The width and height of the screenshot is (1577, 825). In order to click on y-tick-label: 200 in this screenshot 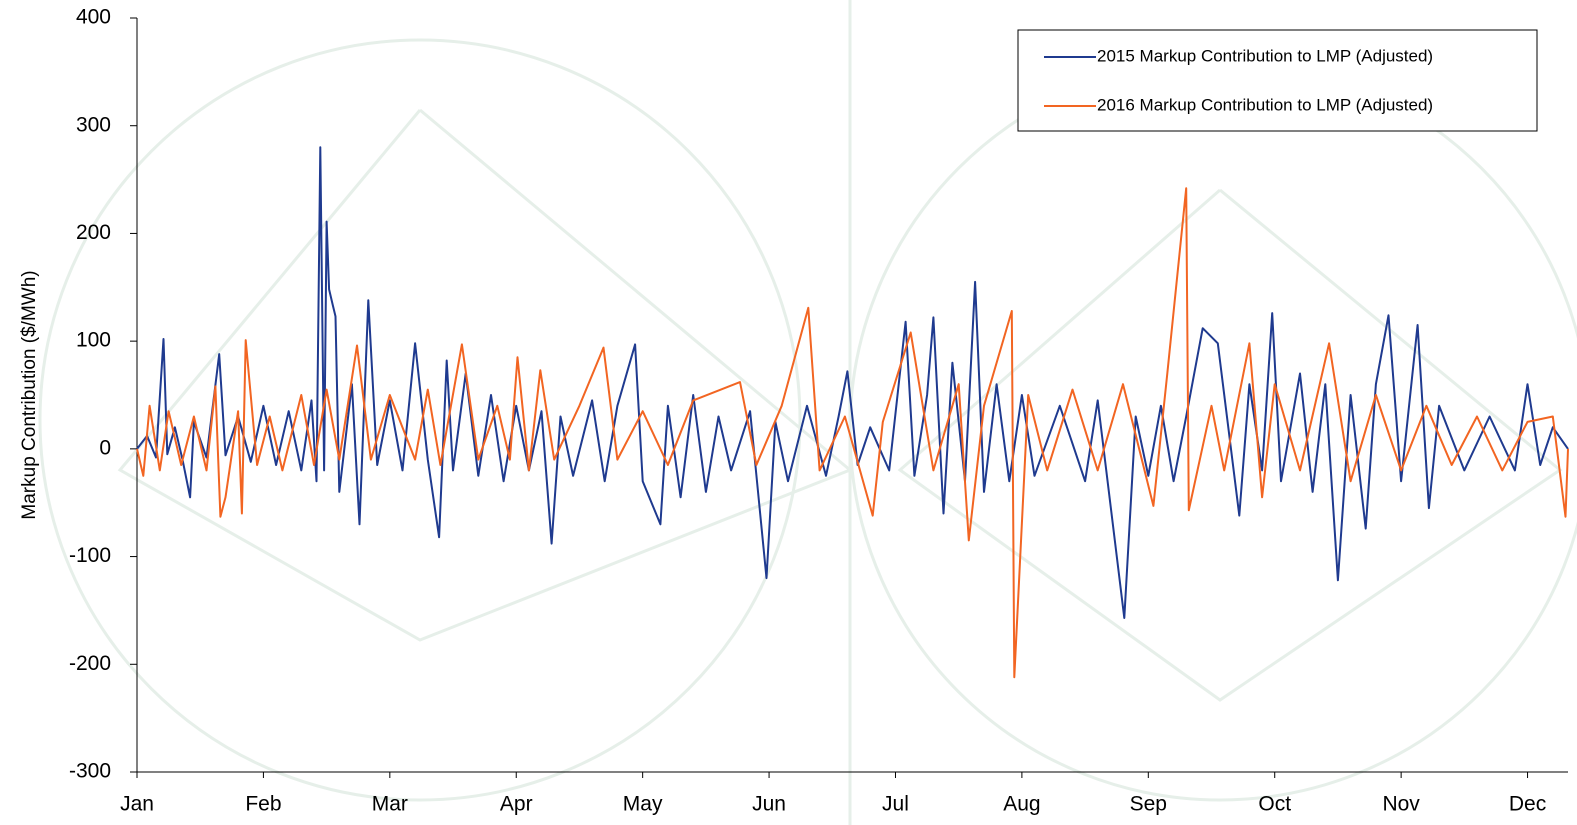, I will do `click(93, 232)`.